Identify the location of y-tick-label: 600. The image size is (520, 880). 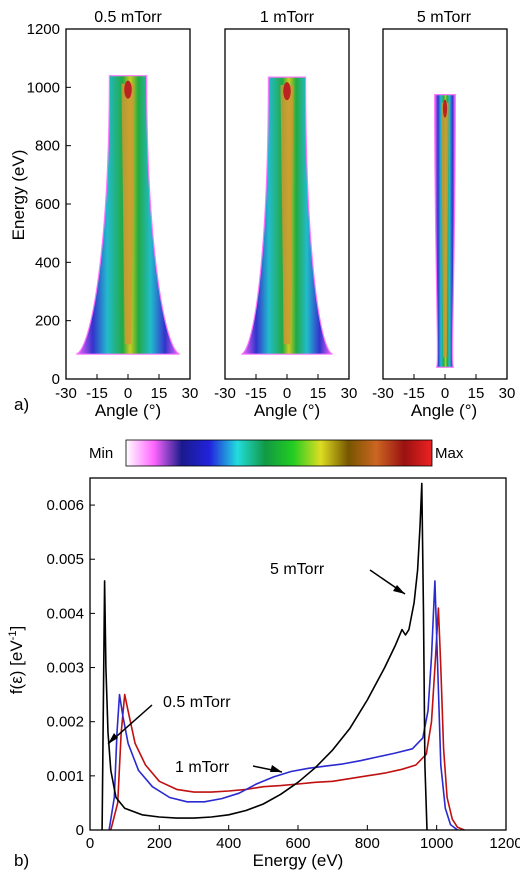
(47, 204).